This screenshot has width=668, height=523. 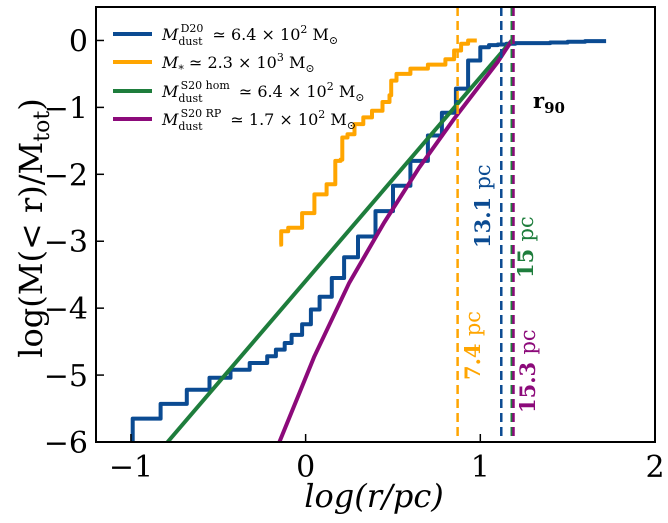 What do you see at coordinates (249, 35) in the screenshot?
I see `legend-label-d20: MdustD20 ≃ 6.4 × 102 M⊙` at bounding box center [249, 35].